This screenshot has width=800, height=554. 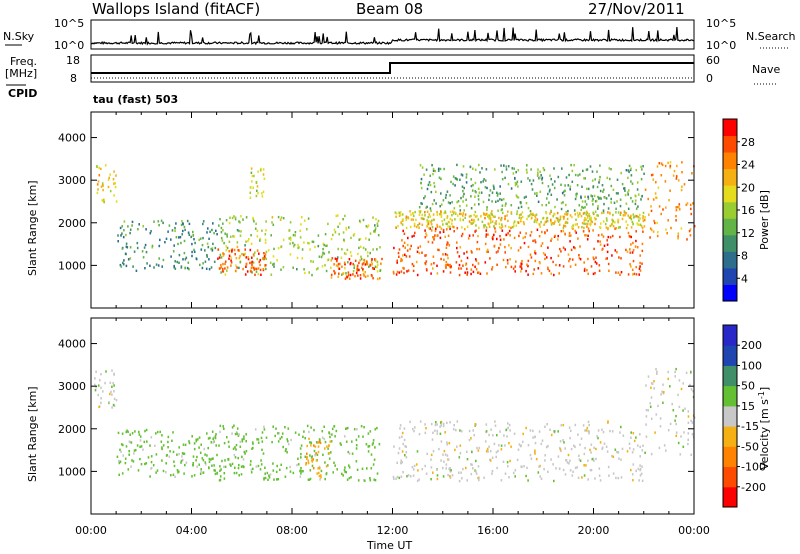 I want to click on cpid-text: tau (fast) 503, so click(x=135, y=99).